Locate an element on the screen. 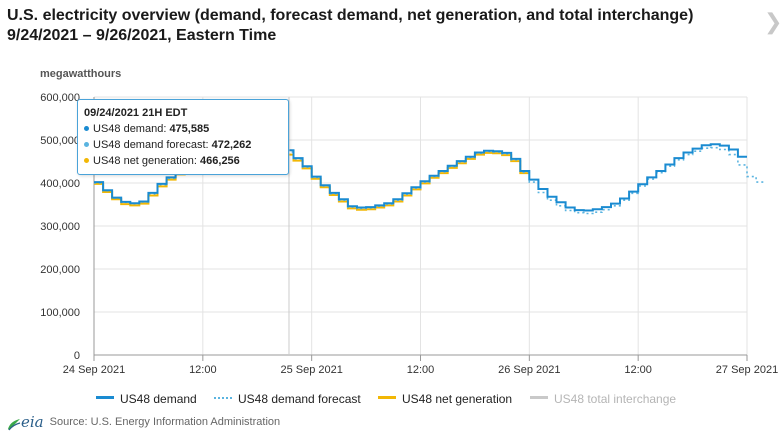 This screenshot has height=434, width=783. tooltip-row-forecast: US48 demand forecast: 472,262 is located at coordinates (183, 145).